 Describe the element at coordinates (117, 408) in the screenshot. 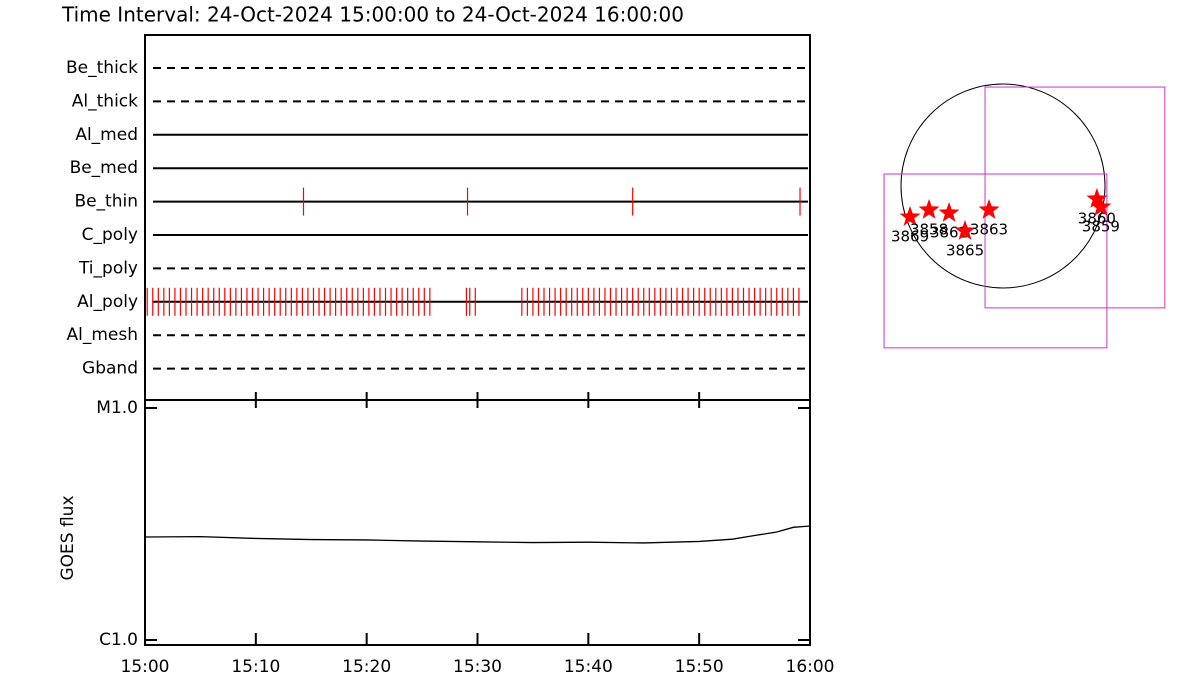

I see `y-tick-label: M1.0` at that location.